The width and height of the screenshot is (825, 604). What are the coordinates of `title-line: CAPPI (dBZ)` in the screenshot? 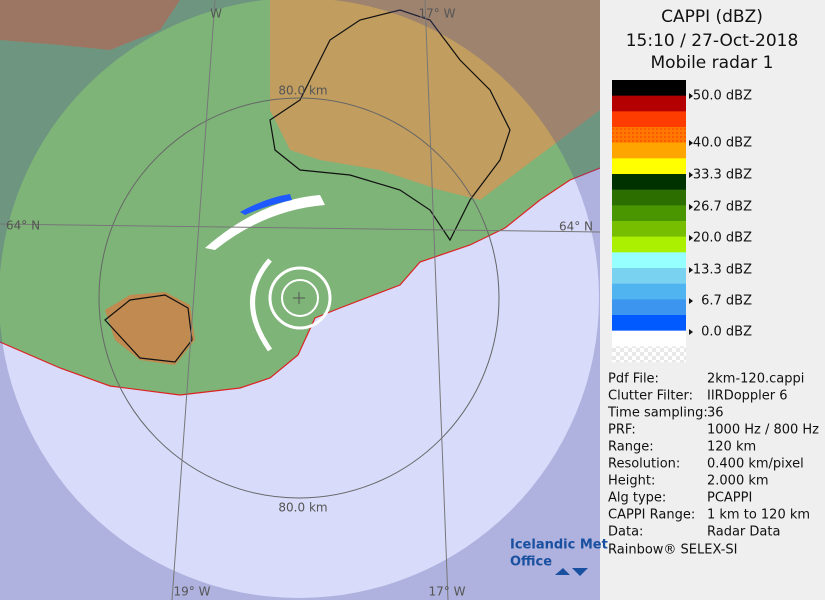 It's located at (712, 17).